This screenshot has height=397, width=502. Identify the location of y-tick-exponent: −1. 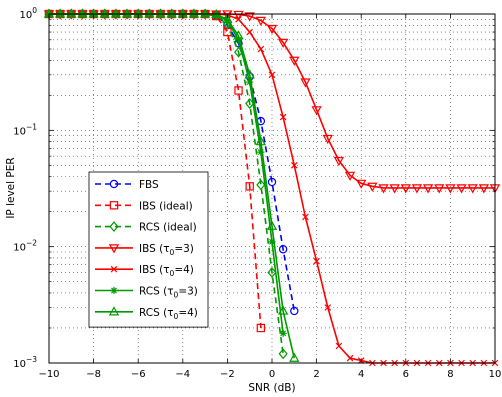
(31, 126).